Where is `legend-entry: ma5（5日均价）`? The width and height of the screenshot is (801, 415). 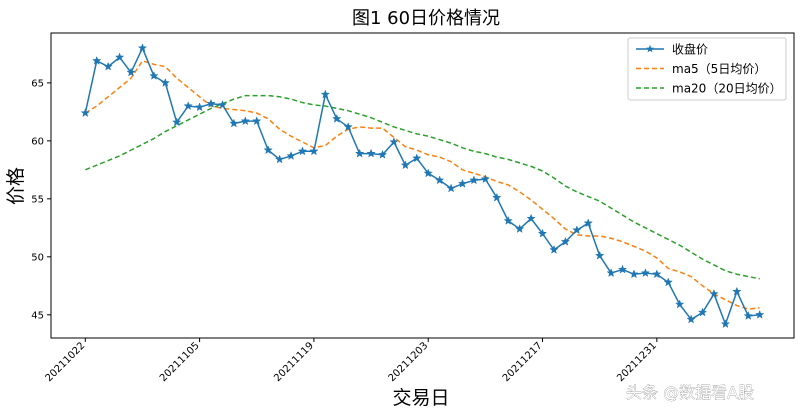 legend-entry: ma5（5日均价） is located at coordinates (719, 69).